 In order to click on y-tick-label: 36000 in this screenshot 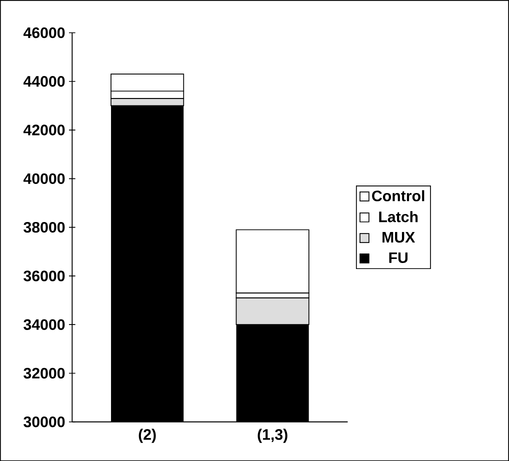, I will do `click(44, 276)`.